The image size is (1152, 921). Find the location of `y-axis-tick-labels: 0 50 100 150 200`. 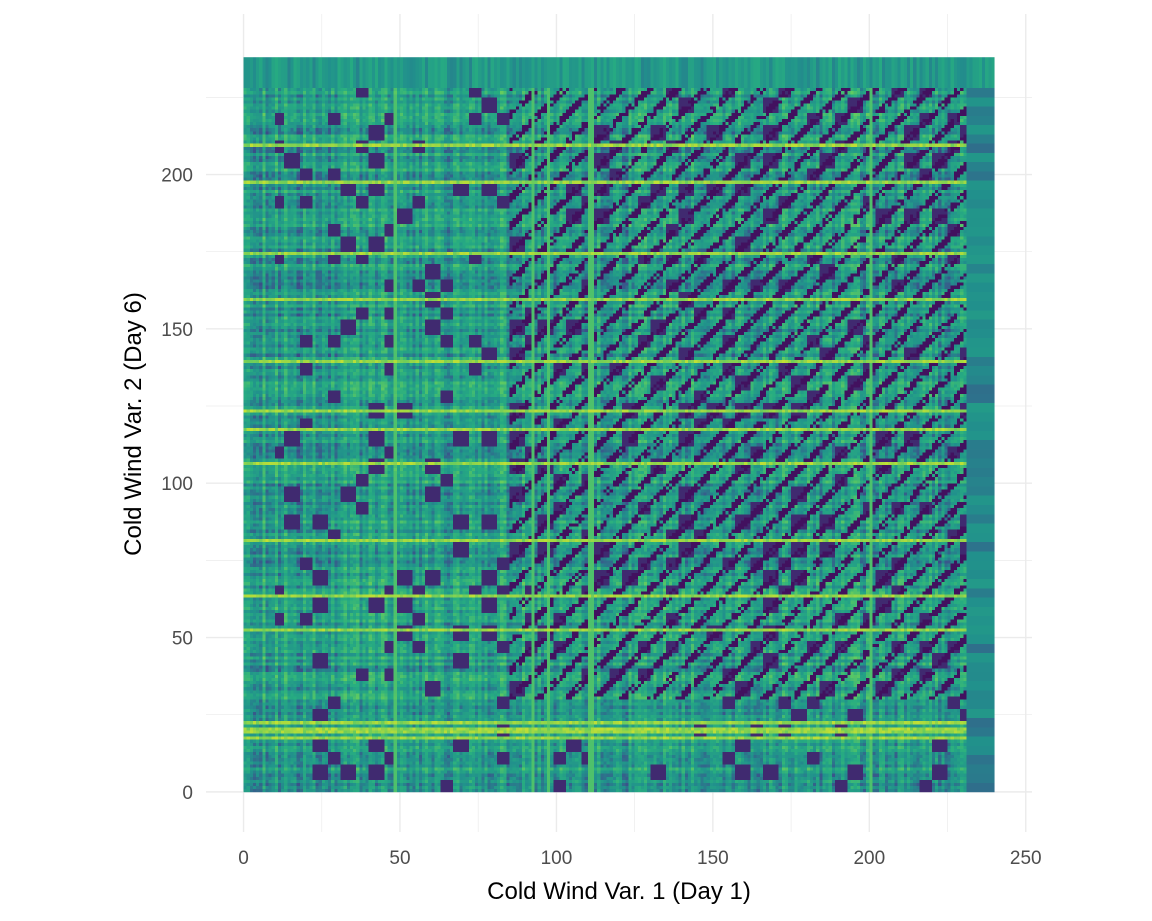

y-axis-tick-labels: 0 50 100 150 200 is located at coordinates (177, 485).